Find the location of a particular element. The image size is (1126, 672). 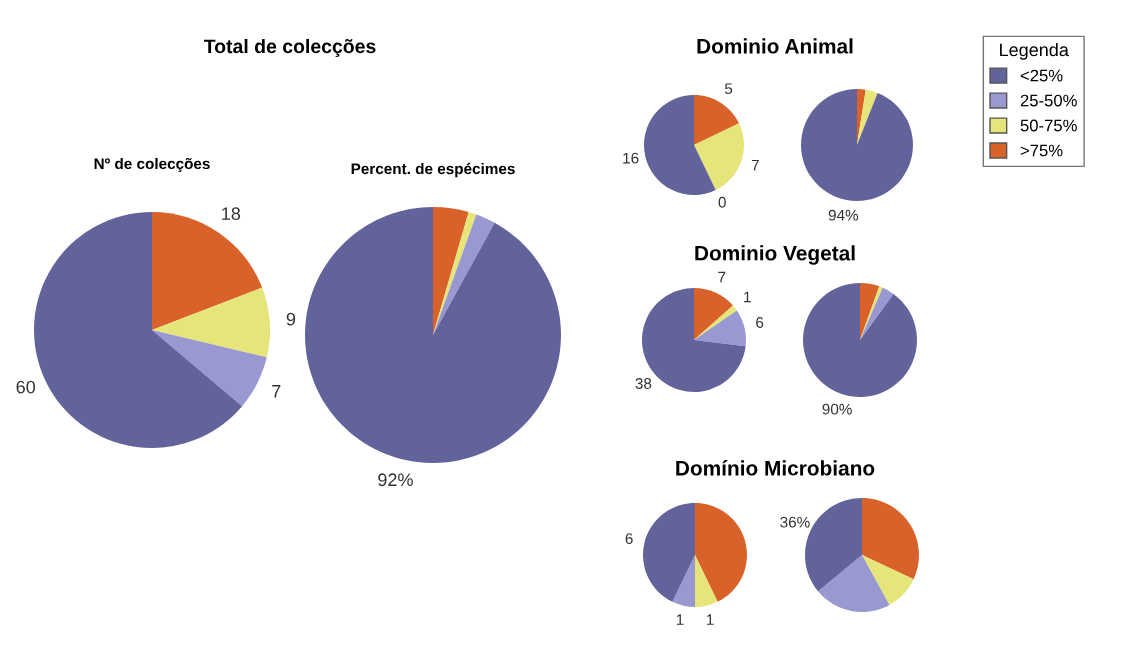

data-label: 9 is located at coordinates (291, 319).